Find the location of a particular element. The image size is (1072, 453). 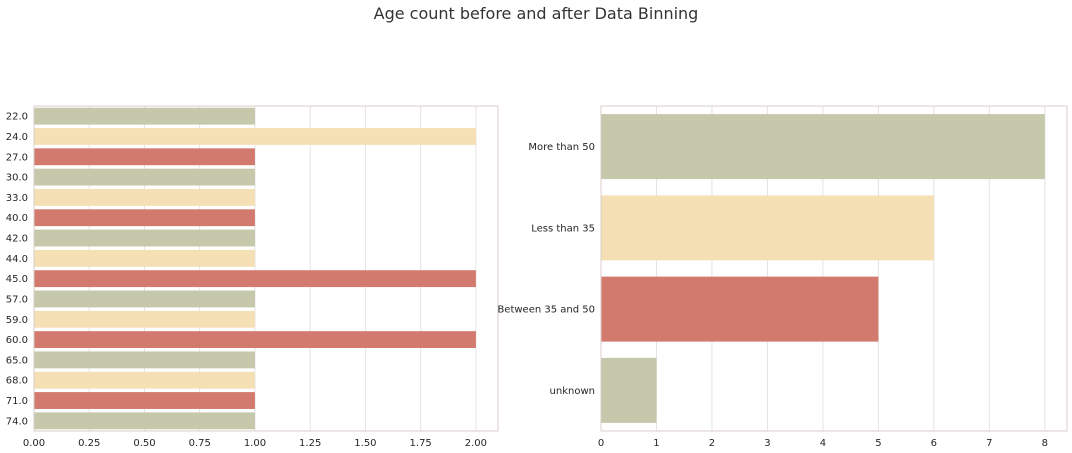

y-tick-label: 68.0 is located at coordinates (17, 381).